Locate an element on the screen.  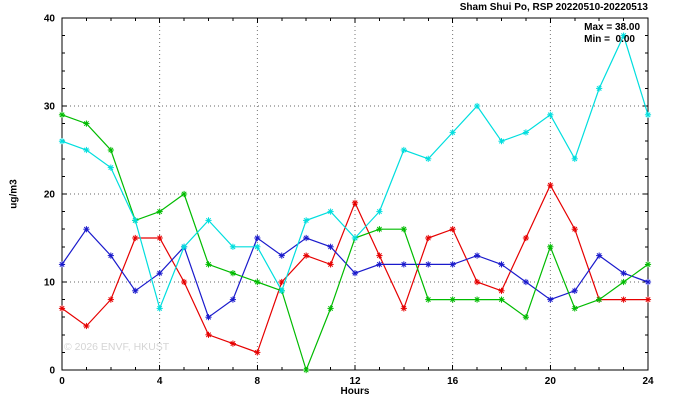
y-tick-label: 30 is located at coordinates (50, 107).